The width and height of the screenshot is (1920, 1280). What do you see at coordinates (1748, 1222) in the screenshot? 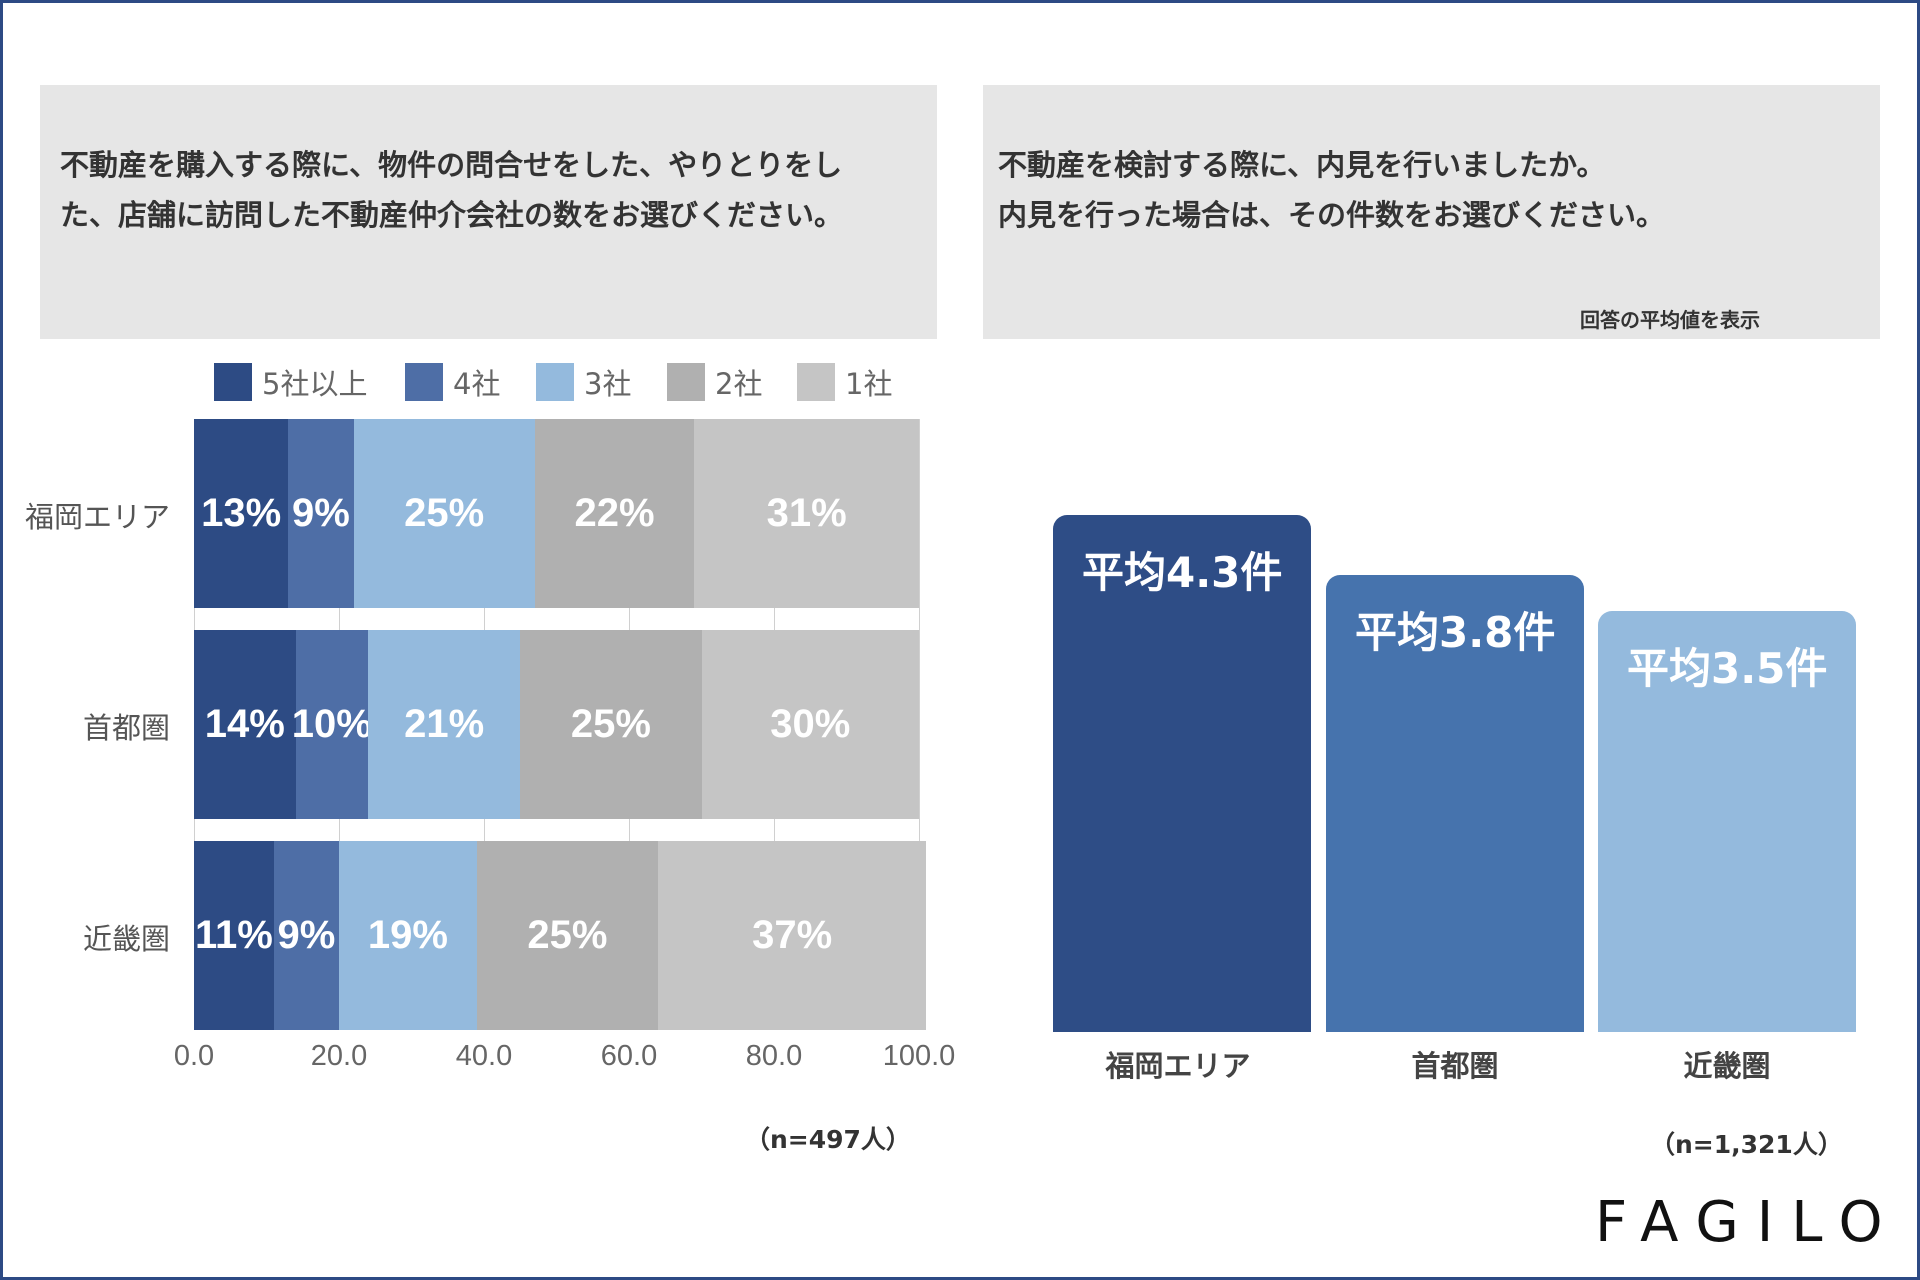
I see `fagilo-logo: FAGILO` at bounding box center [1748, 1222].